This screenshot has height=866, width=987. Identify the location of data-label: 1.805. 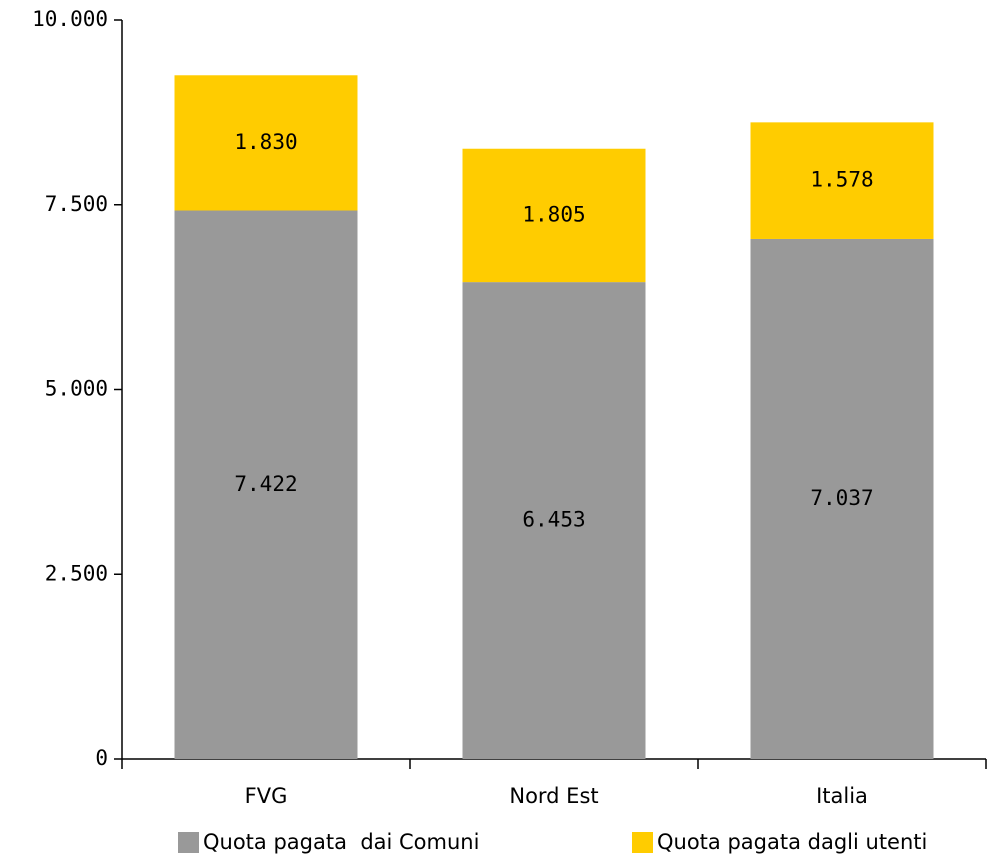
(553, 214).